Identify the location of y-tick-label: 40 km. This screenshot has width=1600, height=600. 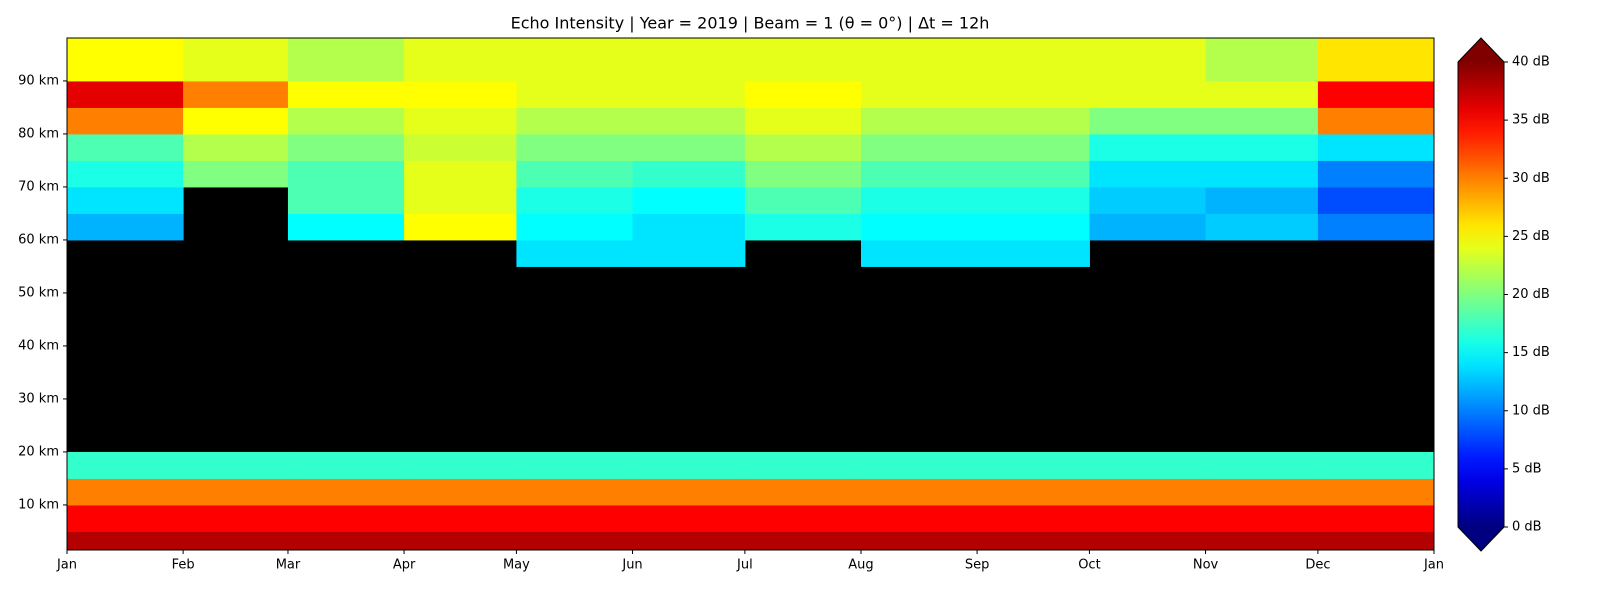
(38, 345).